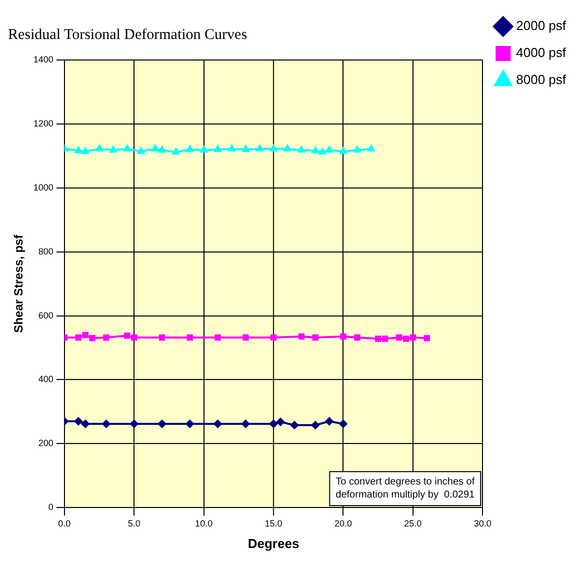  What do you see at coordinates (46, 315) in the screenshot?
I see `y-tick-label: 600` at bounding box center [46, 315].